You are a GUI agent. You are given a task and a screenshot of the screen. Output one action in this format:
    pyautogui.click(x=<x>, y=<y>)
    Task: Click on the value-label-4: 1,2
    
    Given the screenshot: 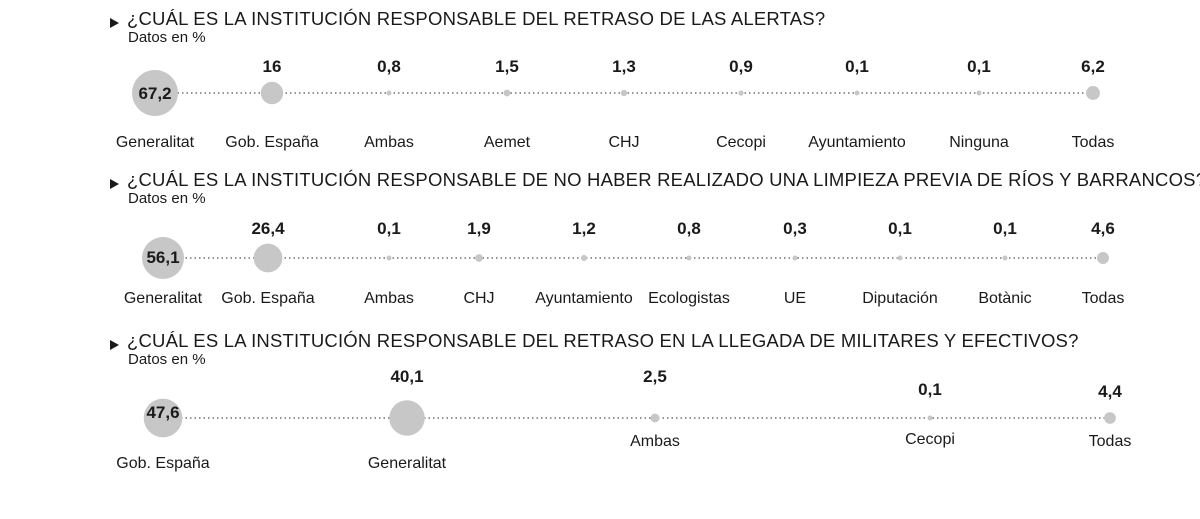 What is the action you would take?
    pyautogui.click(x=584, y=228)
    